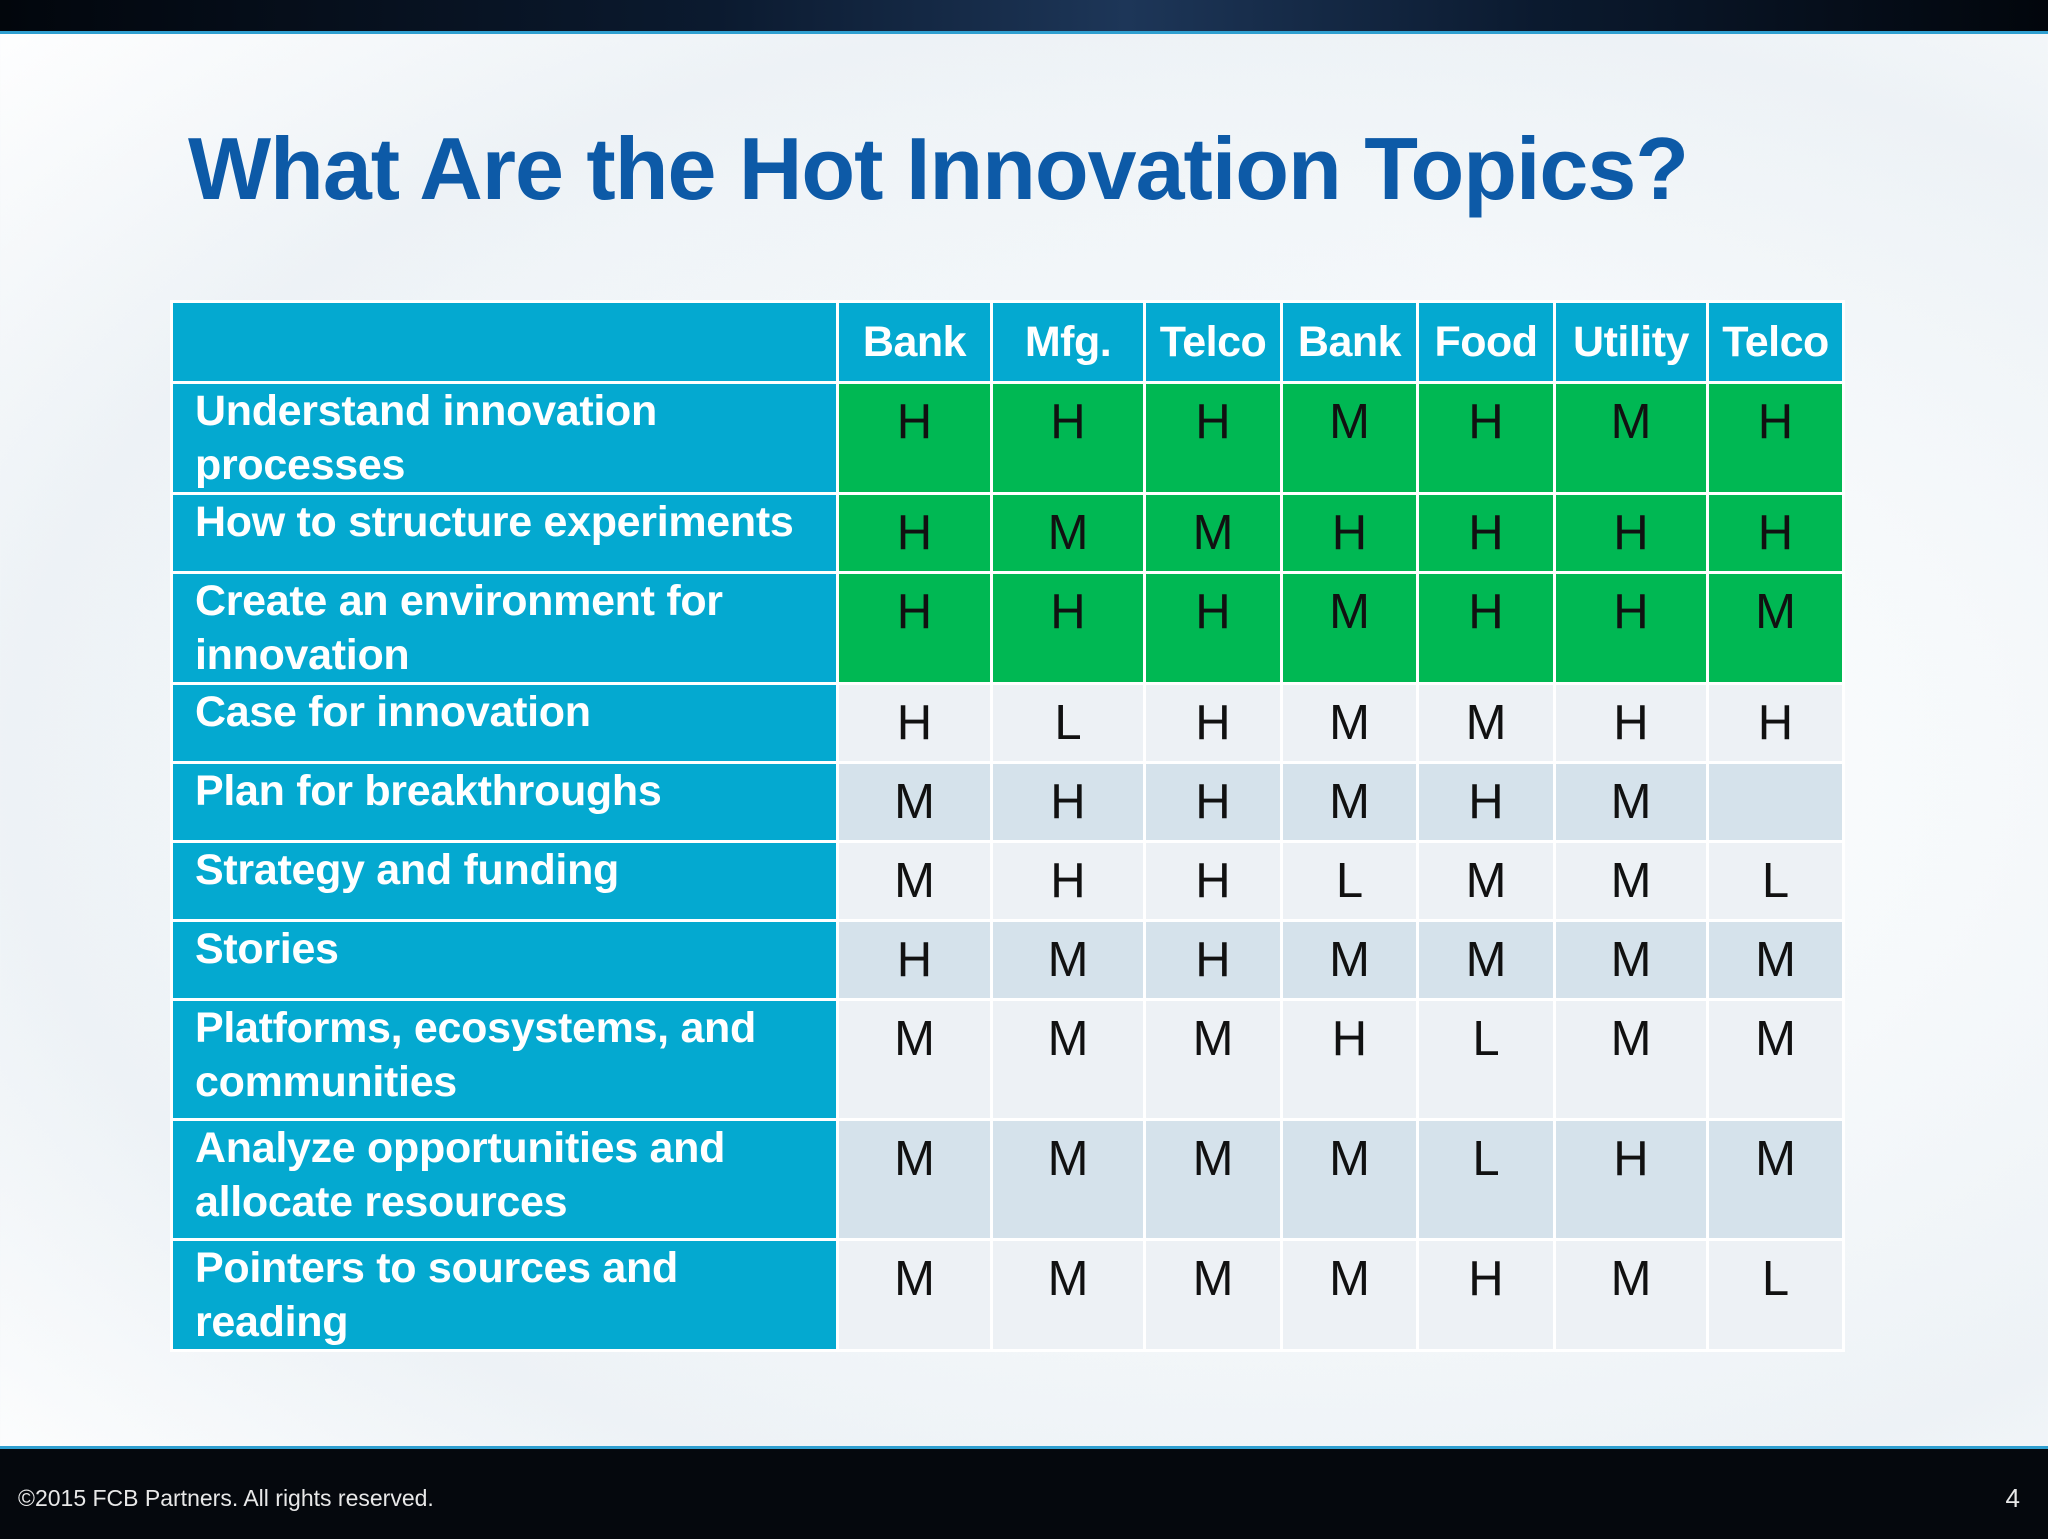  I want to click on copyright-text: ©2015 FCB Partners. All rights reserved., so click(226, 1498).